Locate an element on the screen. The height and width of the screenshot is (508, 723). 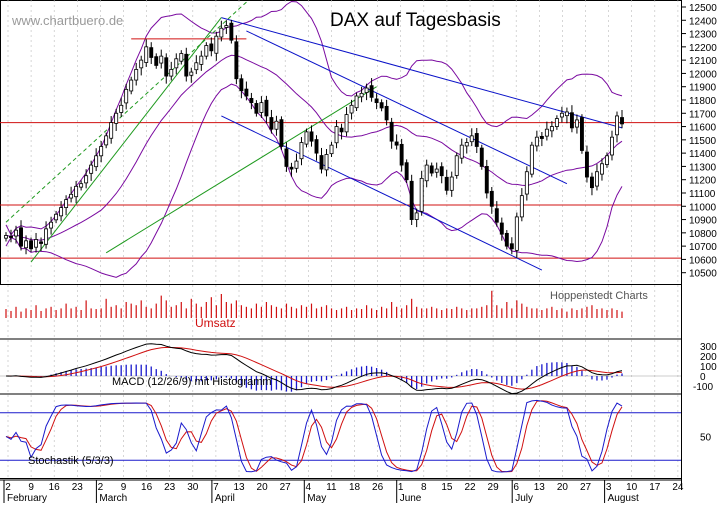
x-day-tick-label: 9 is located at coordinates (124, 487).